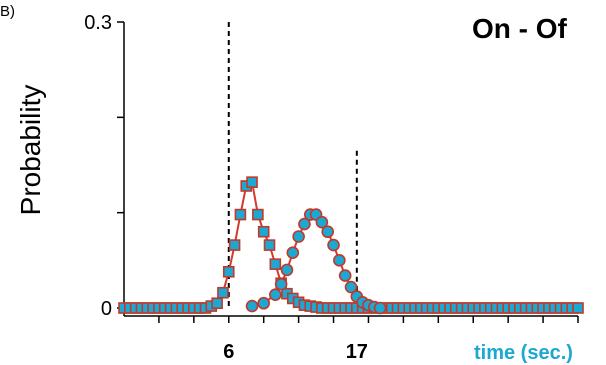 The height and width of the screenshot is (365, 606). What do you see at coordinates (357, 352) in the screenshot?
I see `x-tick-label: 17` at bounding box center [357, 352].